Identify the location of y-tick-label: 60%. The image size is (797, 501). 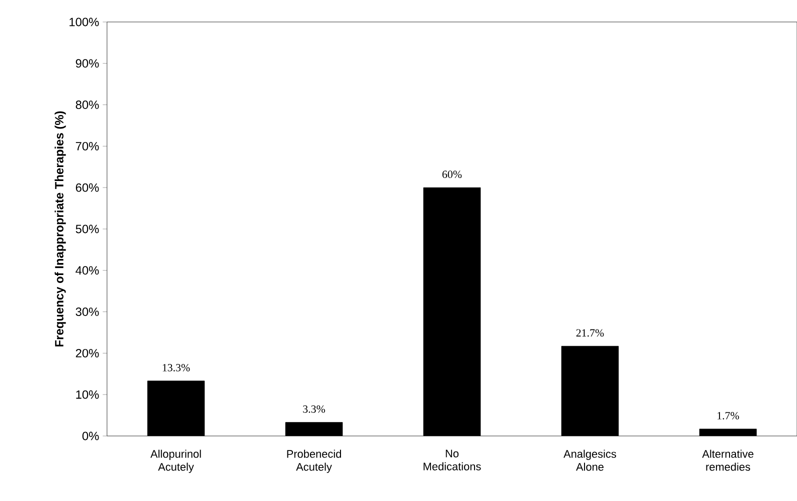
(87, 187).